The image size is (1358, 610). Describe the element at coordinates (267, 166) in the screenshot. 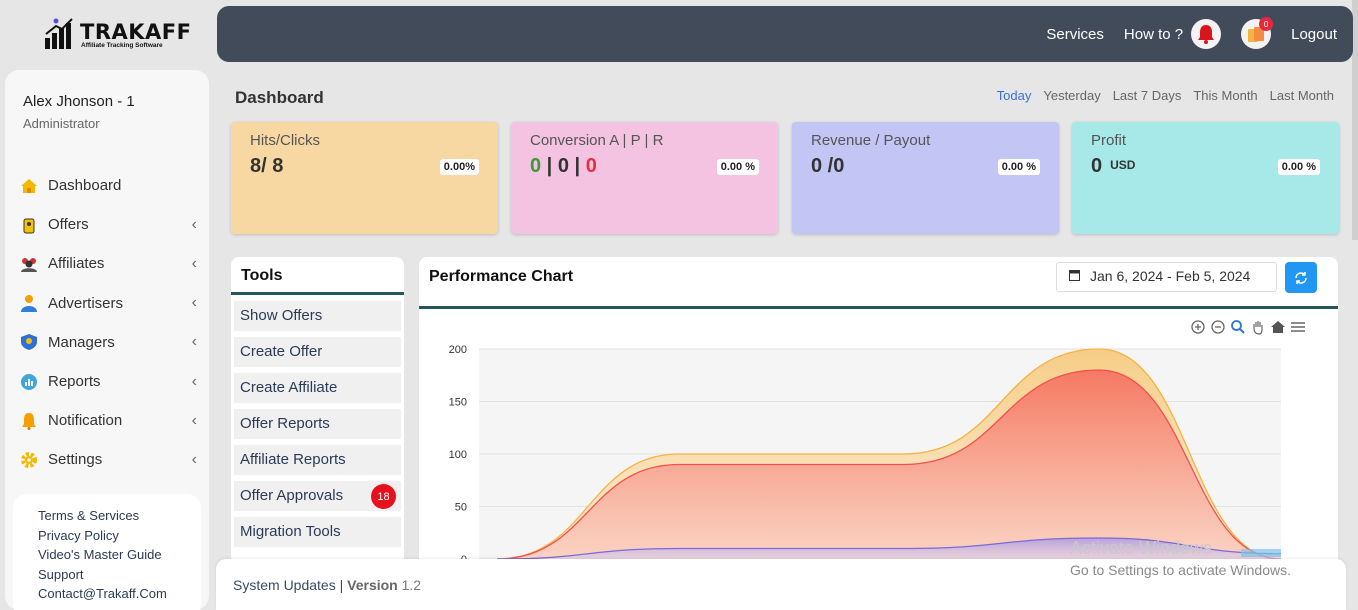

I see `hits-value: 8/ 8` at that location.